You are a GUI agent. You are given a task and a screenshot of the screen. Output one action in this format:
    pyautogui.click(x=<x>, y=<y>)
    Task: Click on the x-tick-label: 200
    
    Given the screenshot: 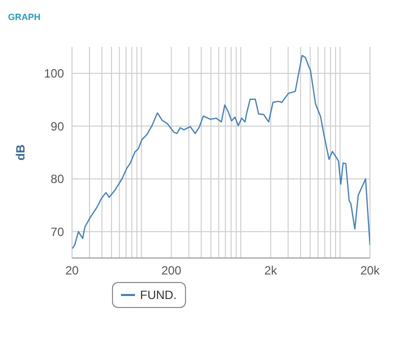 What is the action you would take?
    pyautogui.click(x=171, y=271)
    